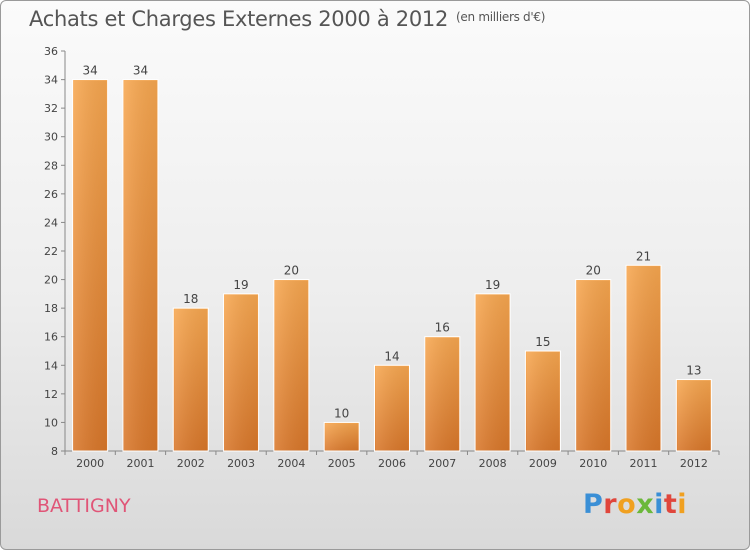 This screenshot has width=750, height=550. What do you see at coordinates (51, 194) in the screenshot?
I see `y-tick-label: 26` at bounding box center [51, 194].